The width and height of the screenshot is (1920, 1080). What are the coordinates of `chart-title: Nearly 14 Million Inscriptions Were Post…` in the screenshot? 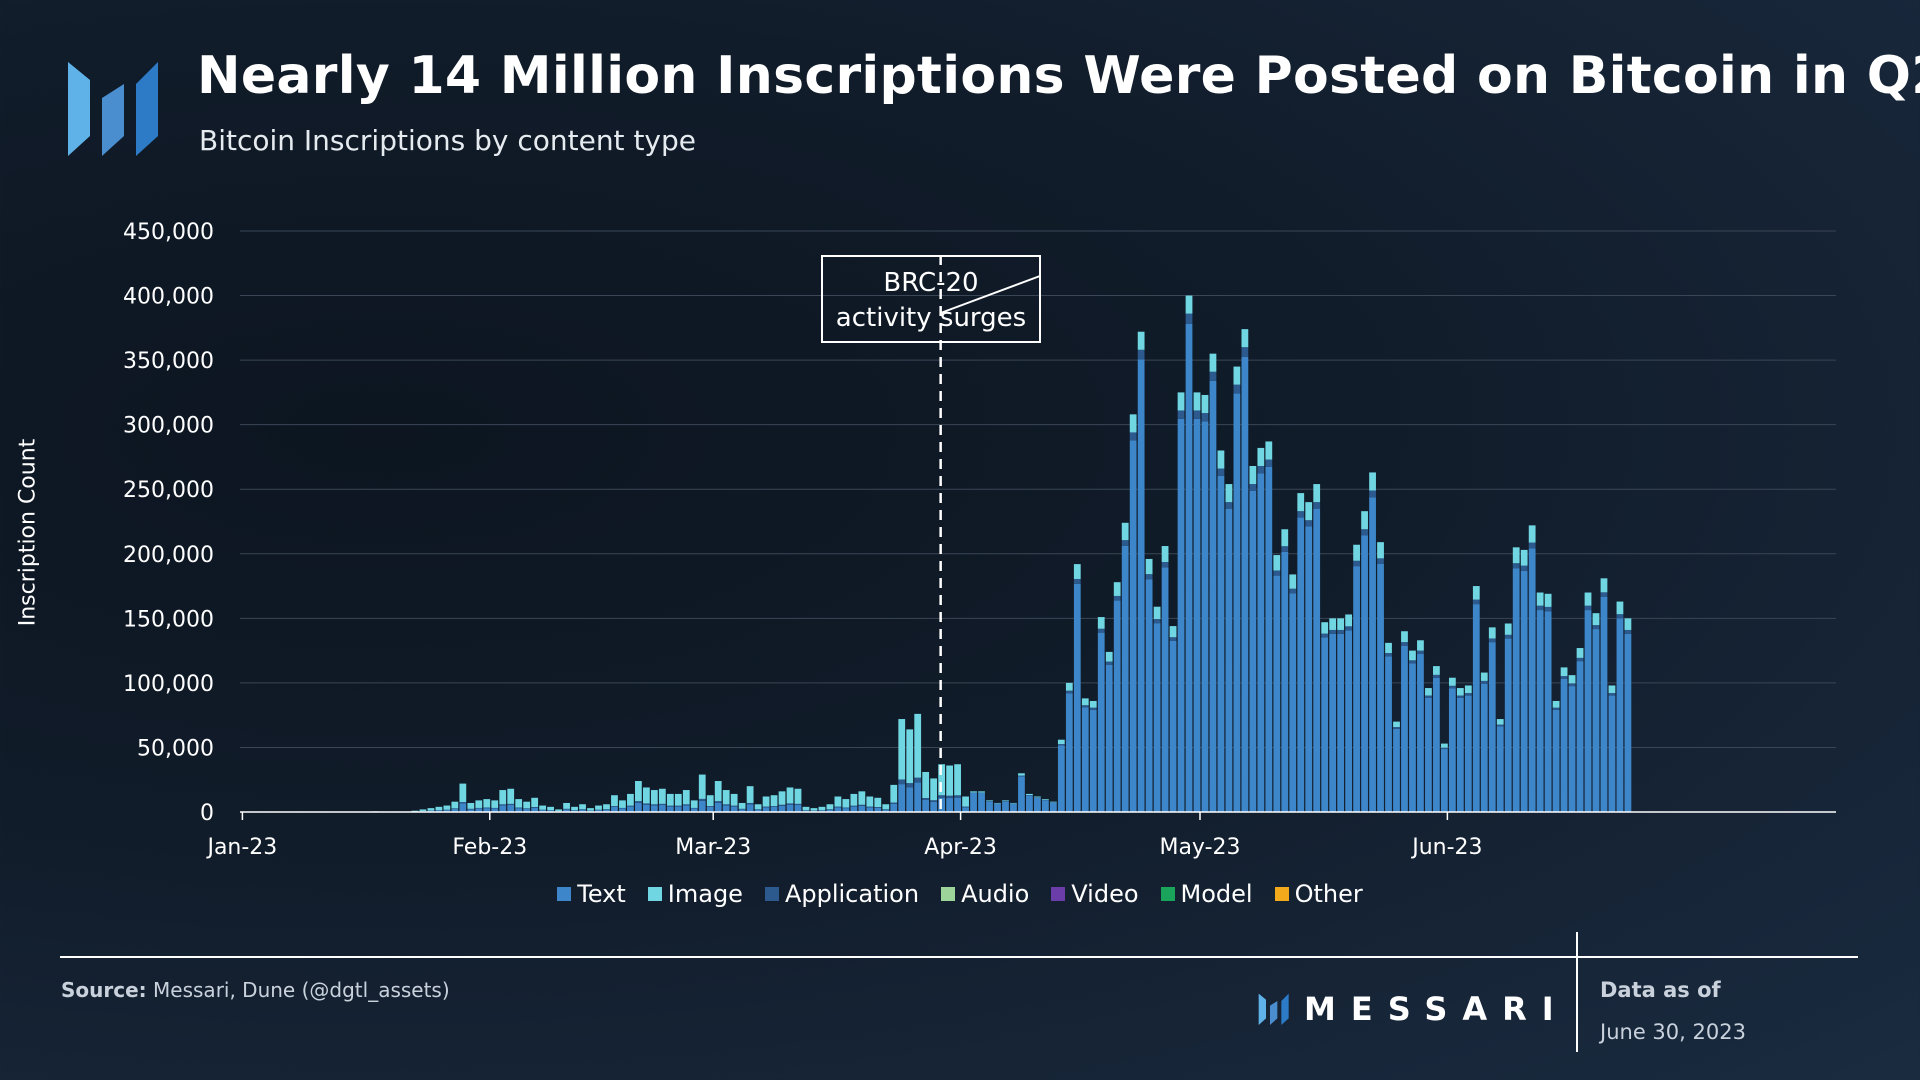 It's located at (1058, 76).